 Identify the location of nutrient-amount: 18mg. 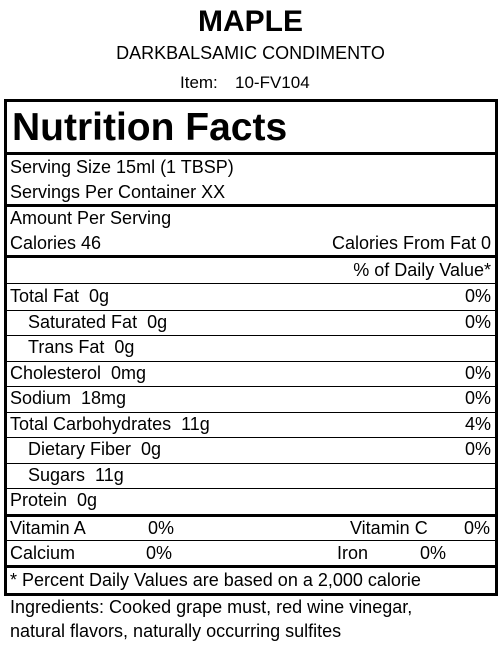
(104, 398).